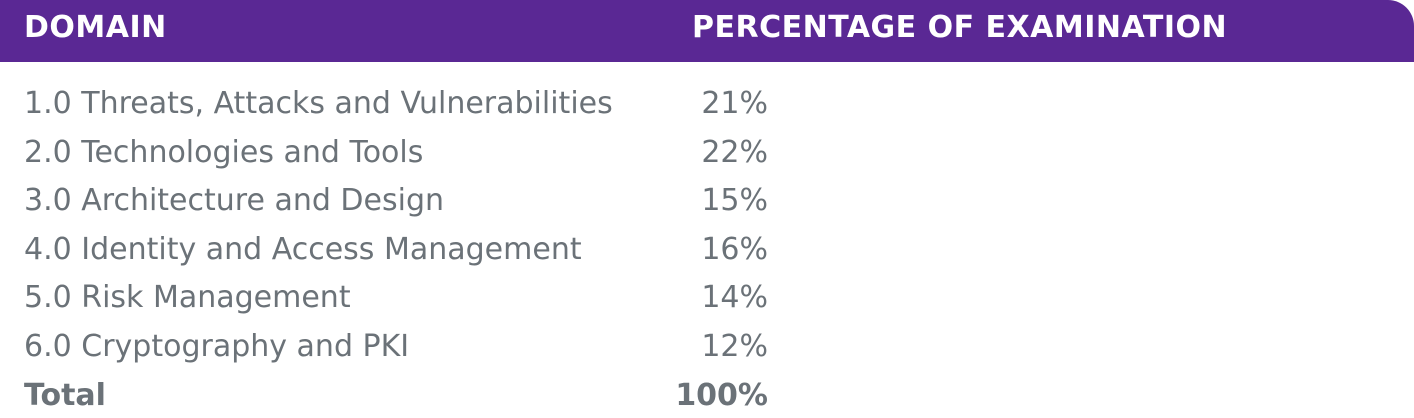  I want to click on table-row: 4.0 Identity and Access Management 16%, so click(707, 248).